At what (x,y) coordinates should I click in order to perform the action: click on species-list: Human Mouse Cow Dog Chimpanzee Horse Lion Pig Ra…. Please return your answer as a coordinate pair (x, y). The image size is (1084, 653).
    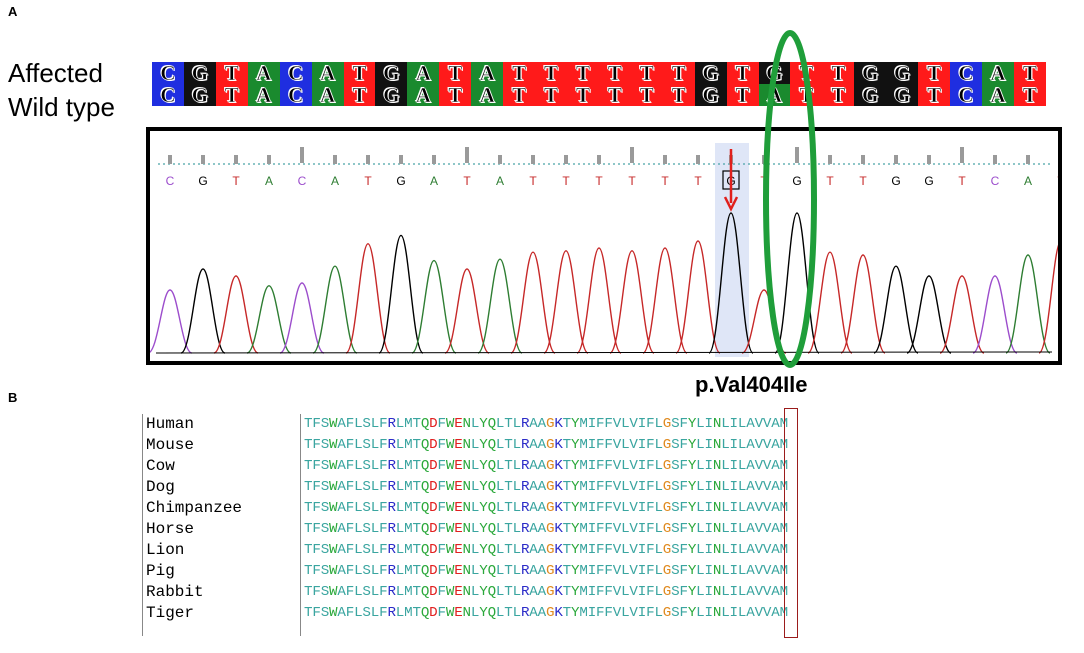
    Looking at the image, I should click on (194, 519).